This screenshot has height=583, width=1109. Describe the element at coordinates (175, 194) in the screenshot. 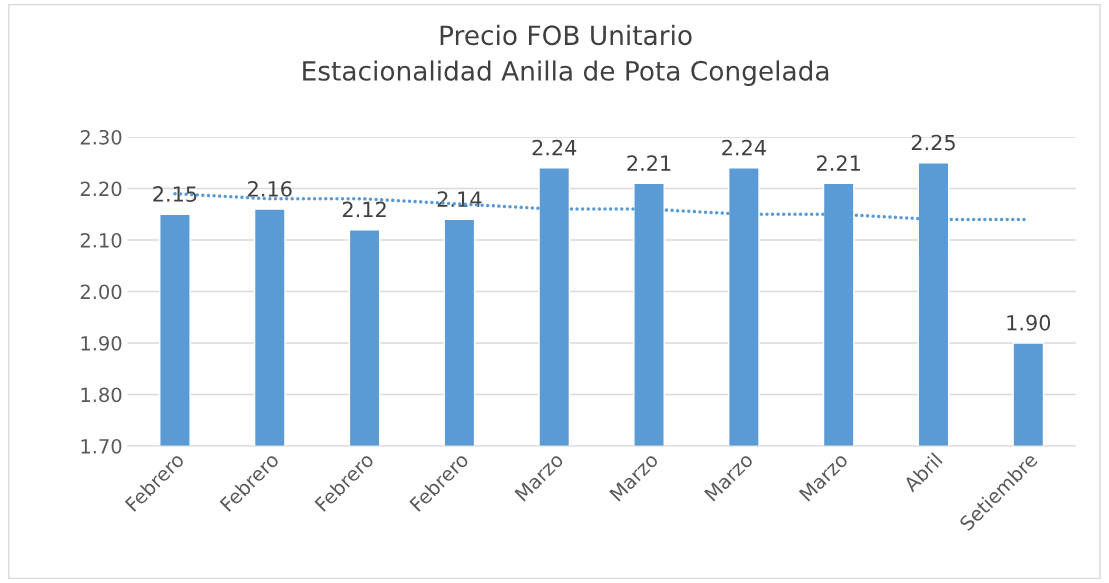

I see `data-label: 2.15` at that location.